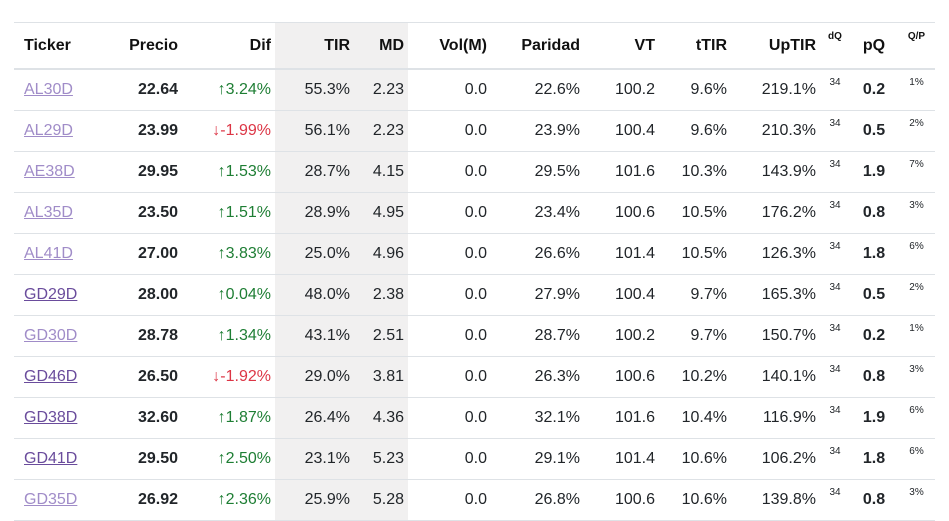 Image resolution: width=949 pixels, height=521 pixels. I want to click on header-vt: VT, so click(621, 46).